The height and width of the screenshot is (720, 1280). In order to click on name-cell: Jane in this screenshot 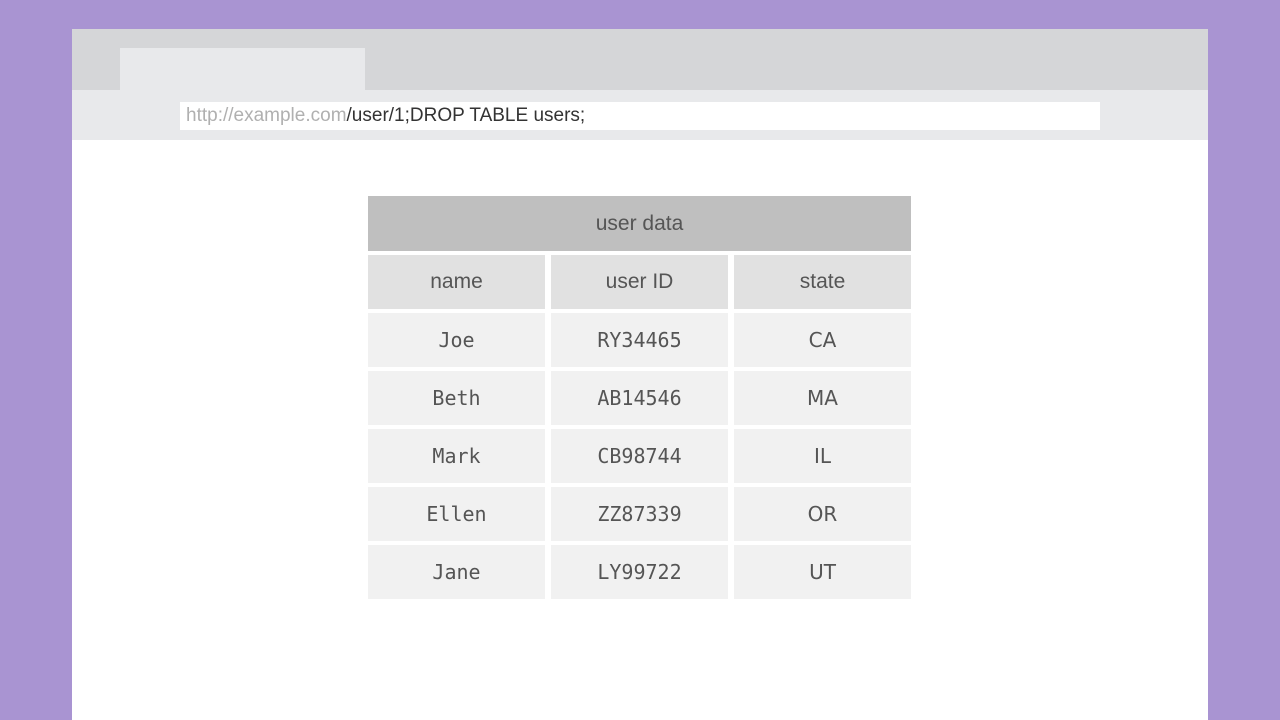, I will do `click(456, 572)`.